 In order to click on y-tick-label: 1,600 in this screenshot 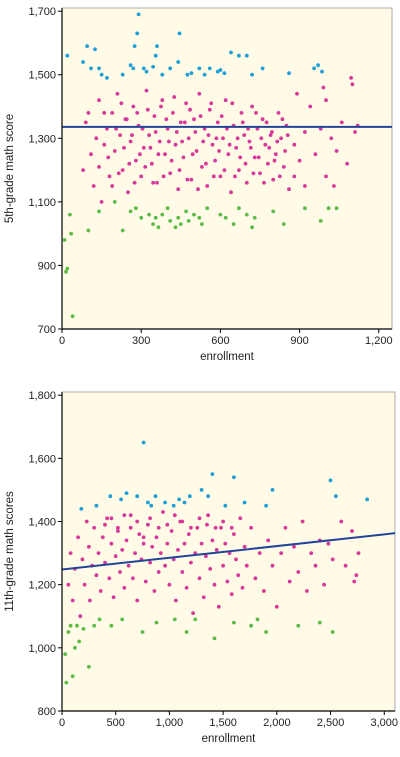, I will do `click(42, 459)`.